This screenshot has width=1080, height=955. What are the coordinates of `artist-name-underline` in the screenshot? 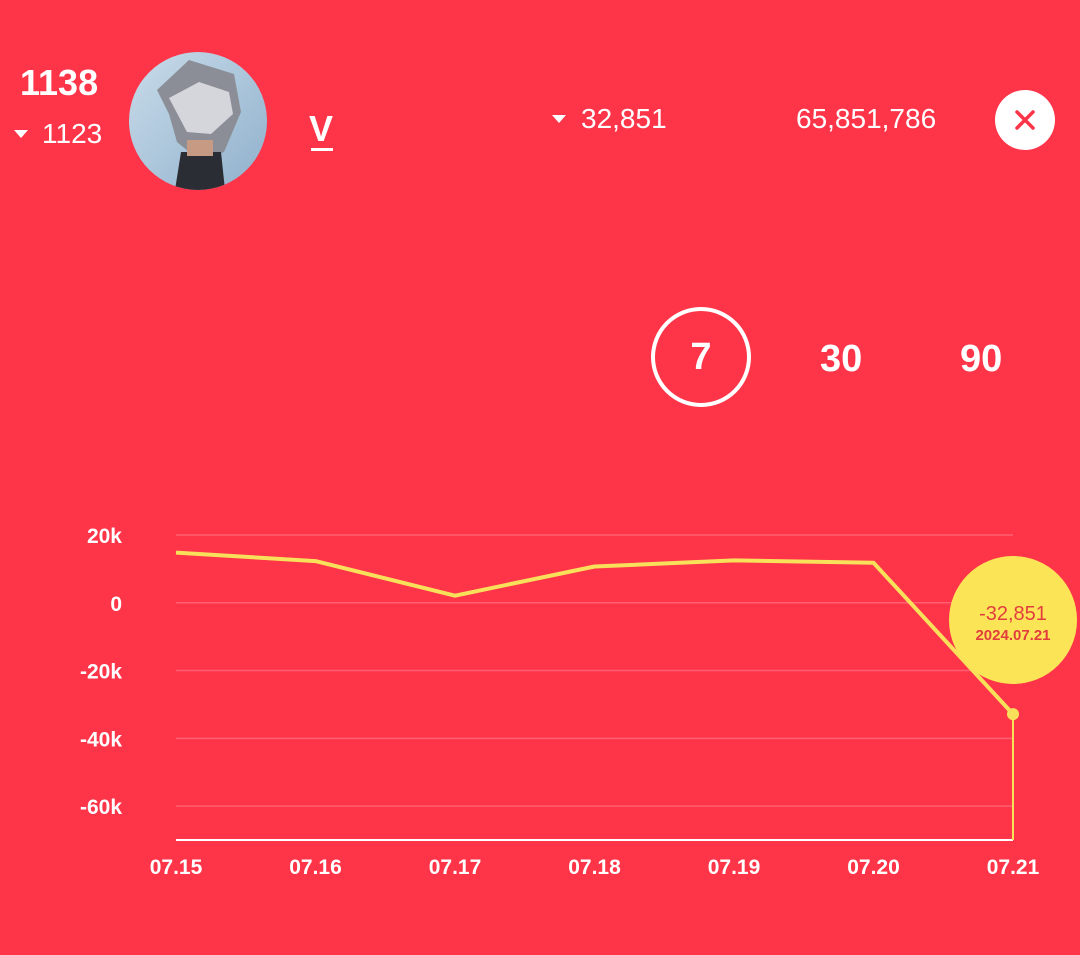 It's located at (322, 149).